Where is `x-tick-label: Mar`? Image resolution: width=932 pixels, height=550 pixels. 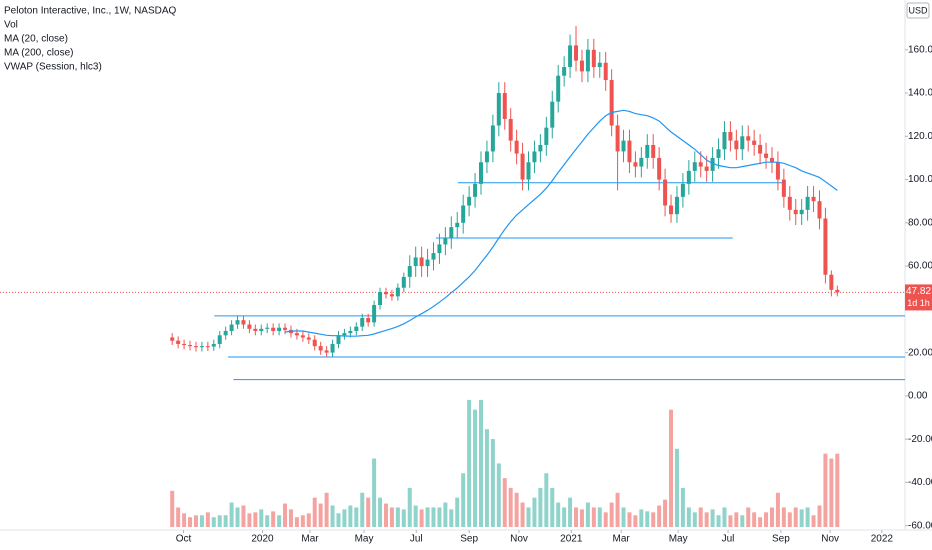
x-tick-label: Mar is located at coordinates (622, 539).